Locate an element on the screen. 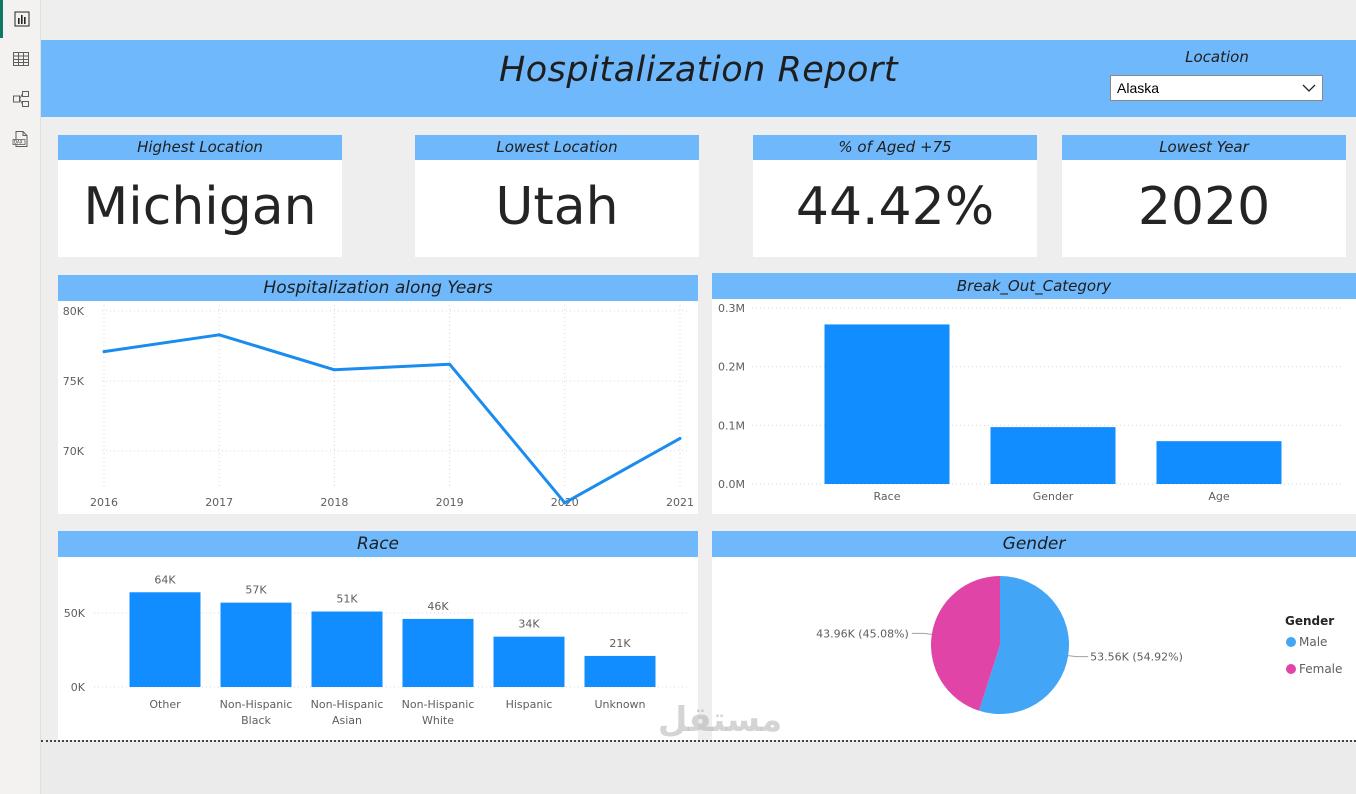 This screenshot has height=794, width=1356. data-label: 64K is located at coordinates (165, 579).